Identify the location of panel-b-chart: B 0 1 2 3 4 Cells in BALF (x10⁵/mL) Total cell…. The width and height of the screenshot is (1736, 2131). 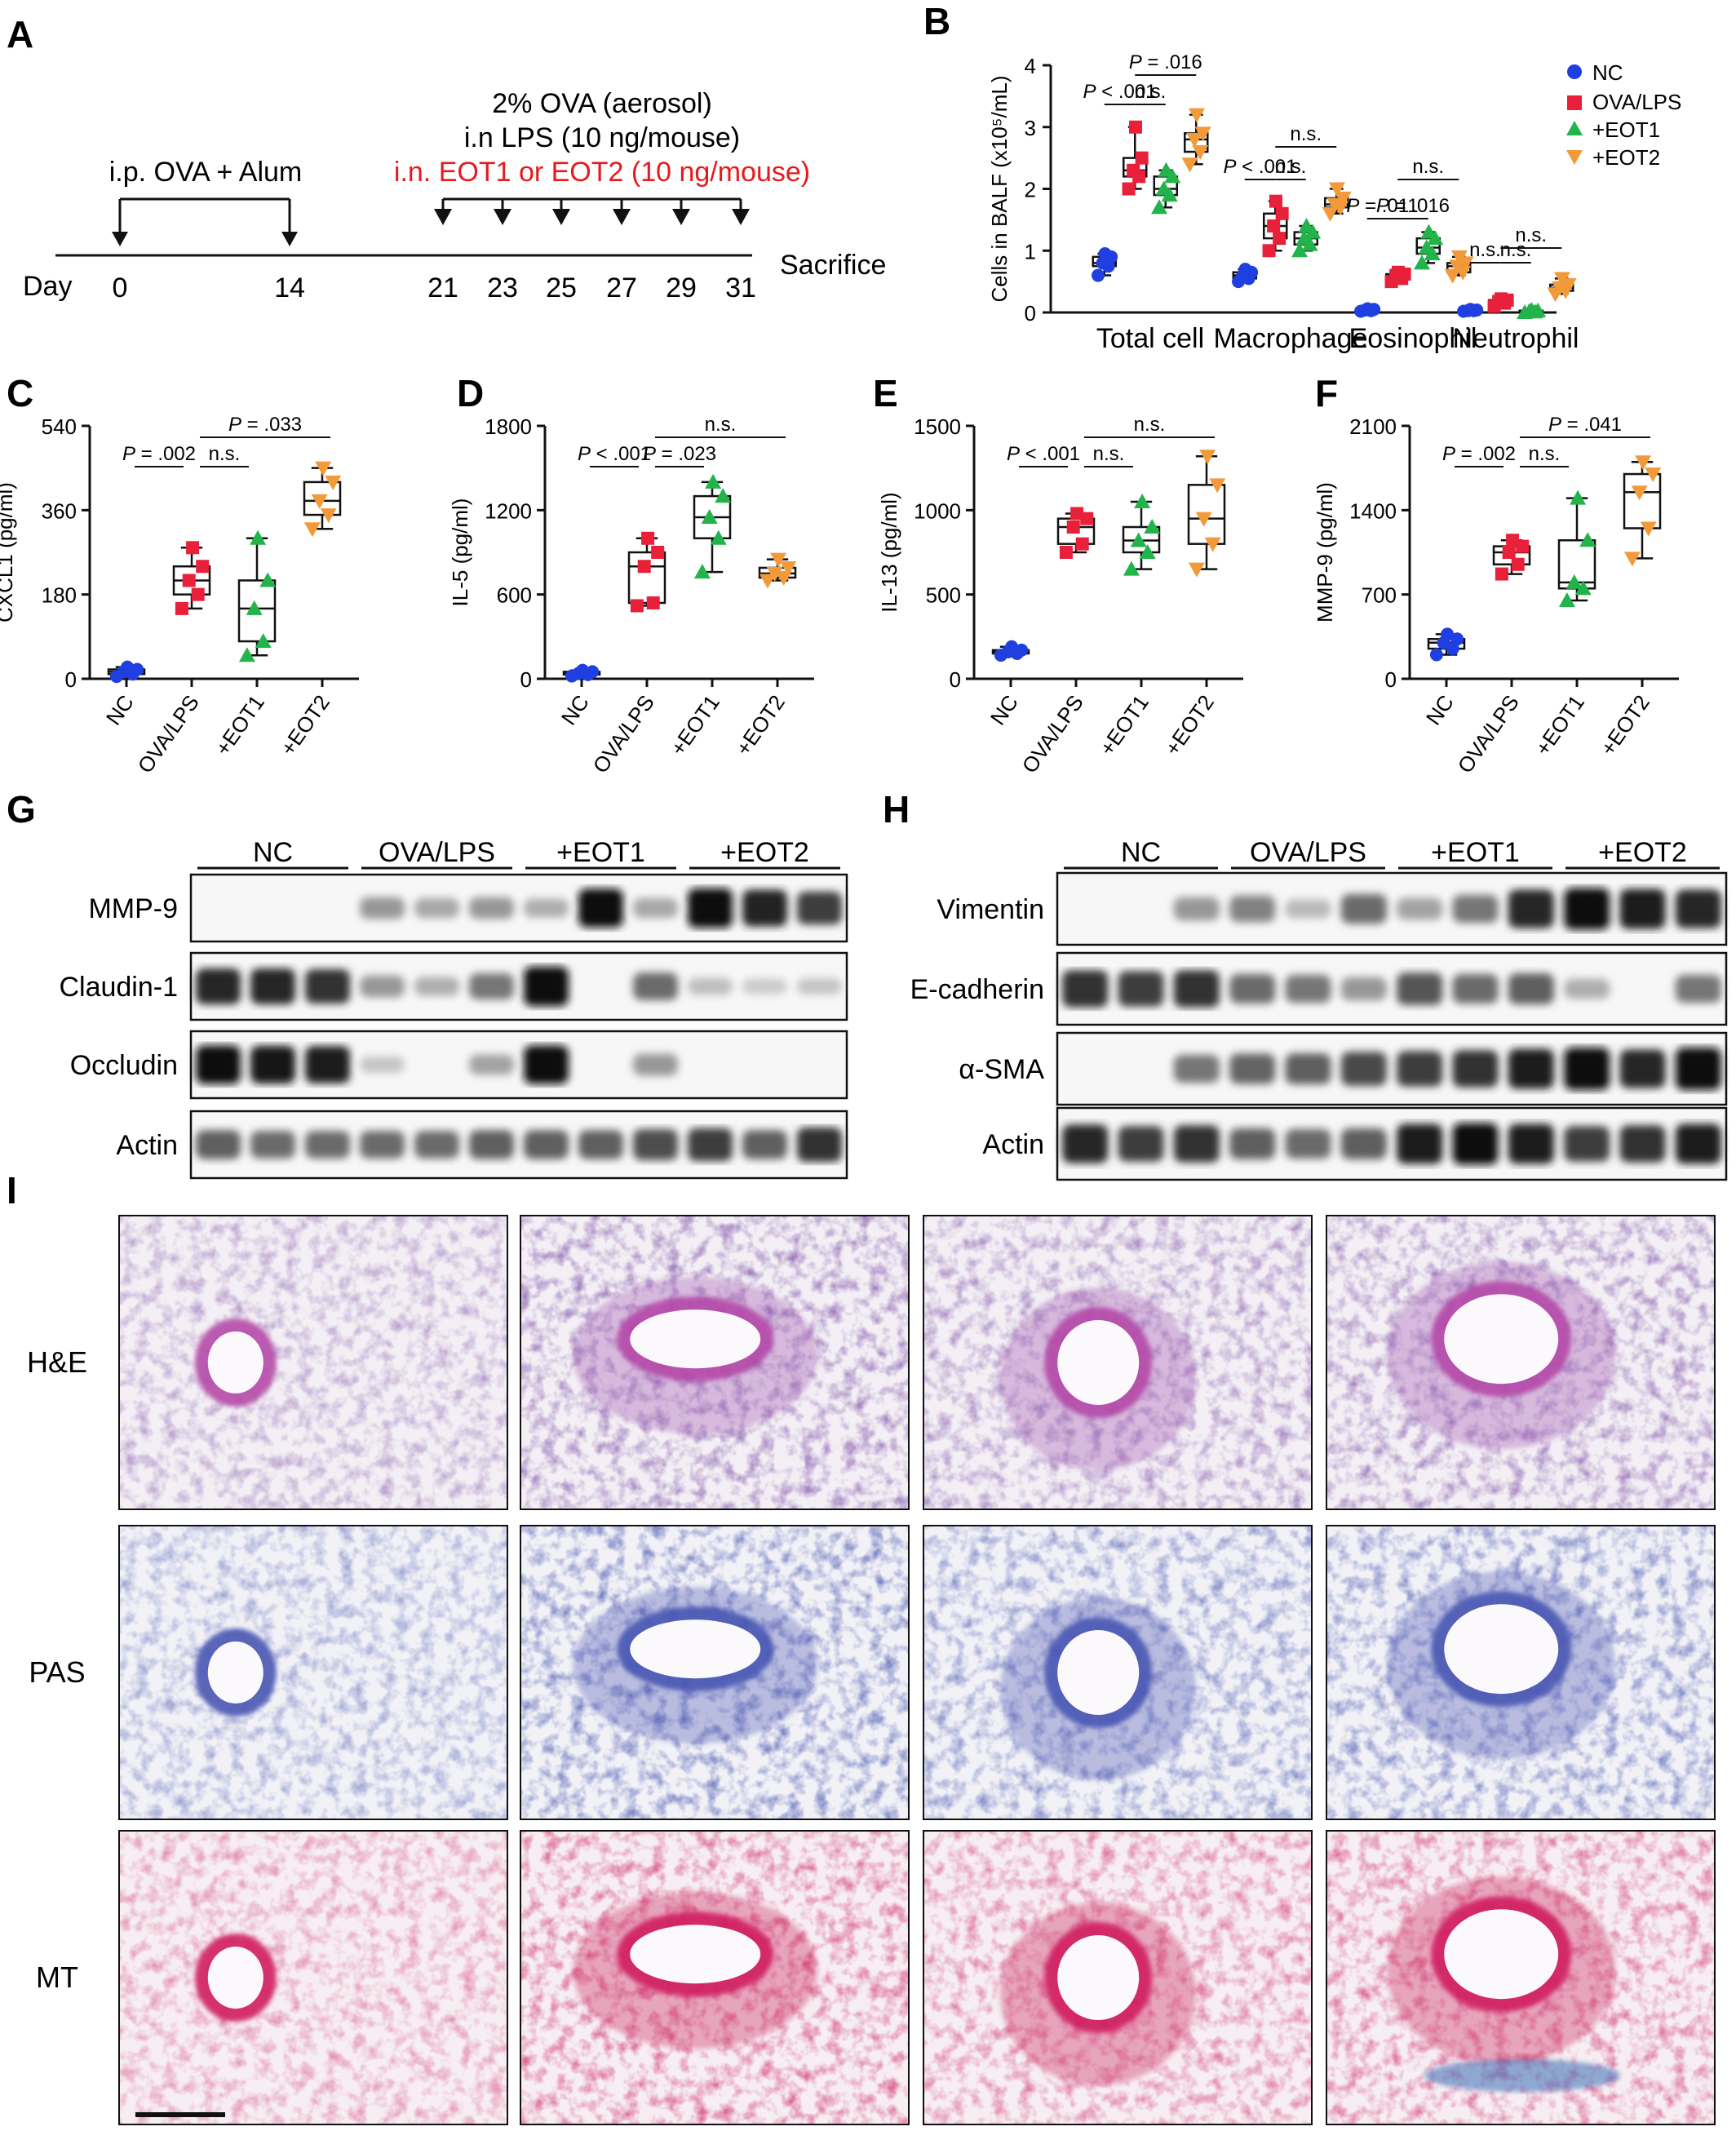
(1302, 177).